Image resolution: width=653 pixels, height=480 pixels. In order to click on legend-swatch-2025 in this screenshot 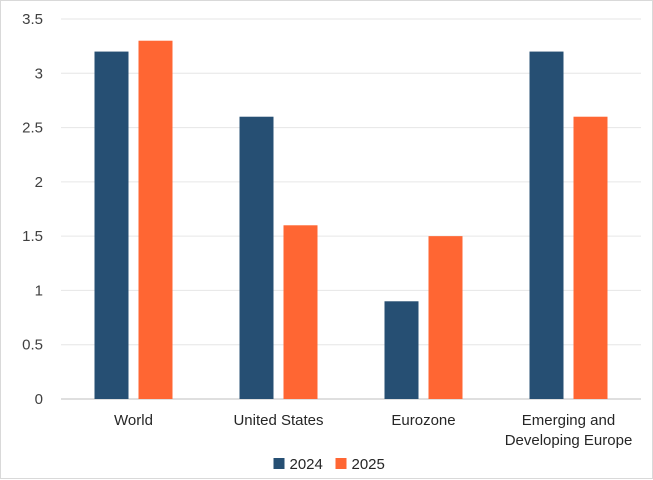, I will do `click(341, 463)`.